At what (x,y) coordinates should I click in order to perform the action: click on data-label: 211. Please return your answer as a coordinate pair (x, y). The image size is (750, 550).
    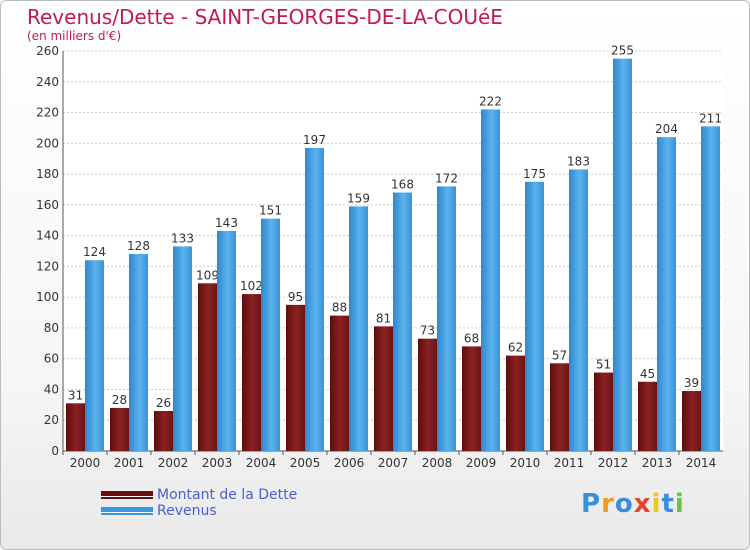
    Looking at the image, I should click on (710, 118).